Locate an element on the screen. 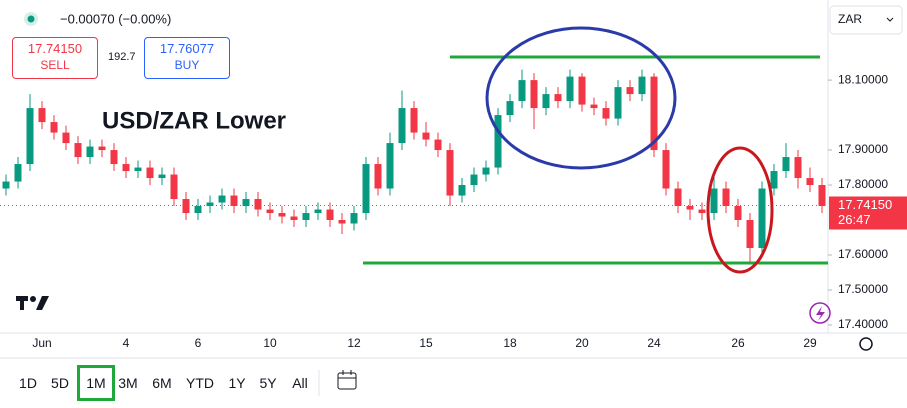 The image size is (907, 408). x-tick-label: 24 is located at coordinates (654, 343).